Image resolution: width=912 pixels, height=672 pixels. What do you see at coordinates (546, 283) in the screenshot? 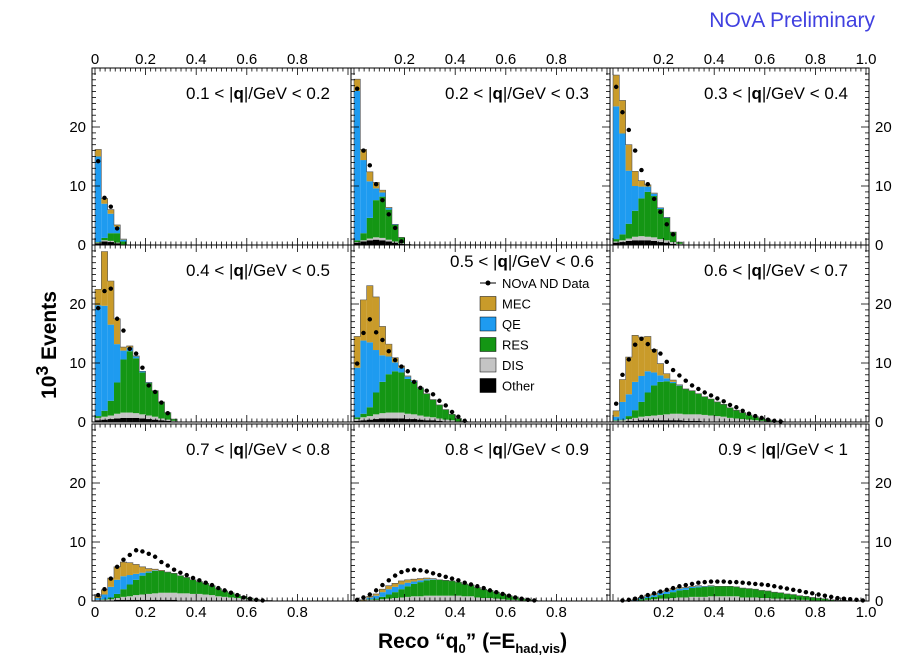
I see `legend-label: NOvA ND Data` at bounding box center [546, 283].